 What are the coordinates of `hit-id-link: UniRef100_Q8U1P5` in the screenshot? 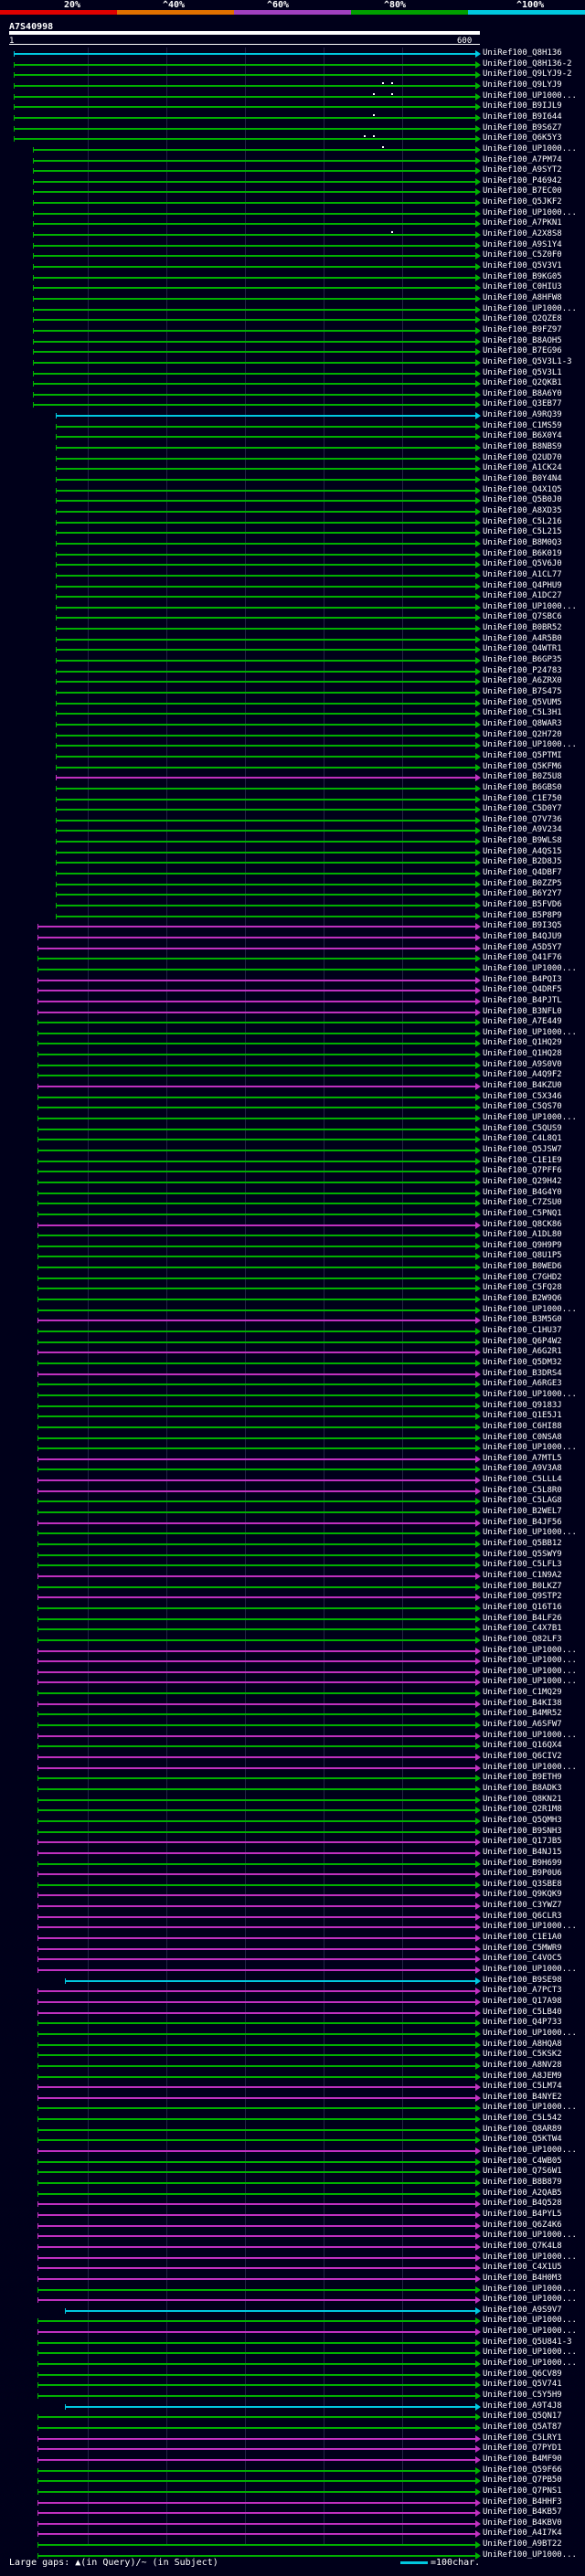 It's located at (522, 1256).